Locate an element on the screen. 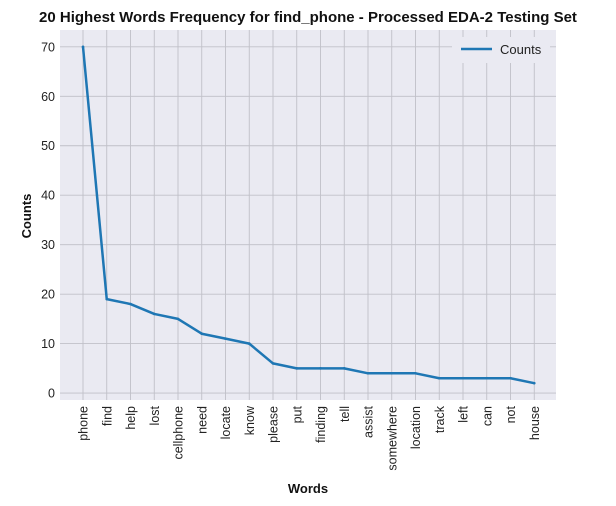  x-tick-label: help is located at coordinates (131, 418).